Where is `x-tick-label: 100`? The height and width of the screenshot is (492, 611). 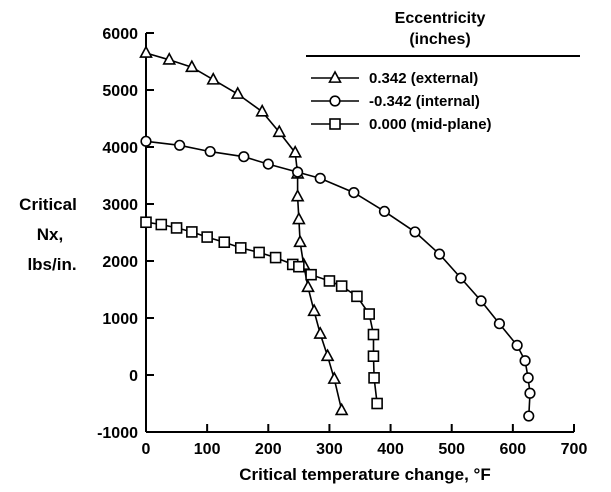 x-tick-label: 100 is located at coordinates (207, 449).